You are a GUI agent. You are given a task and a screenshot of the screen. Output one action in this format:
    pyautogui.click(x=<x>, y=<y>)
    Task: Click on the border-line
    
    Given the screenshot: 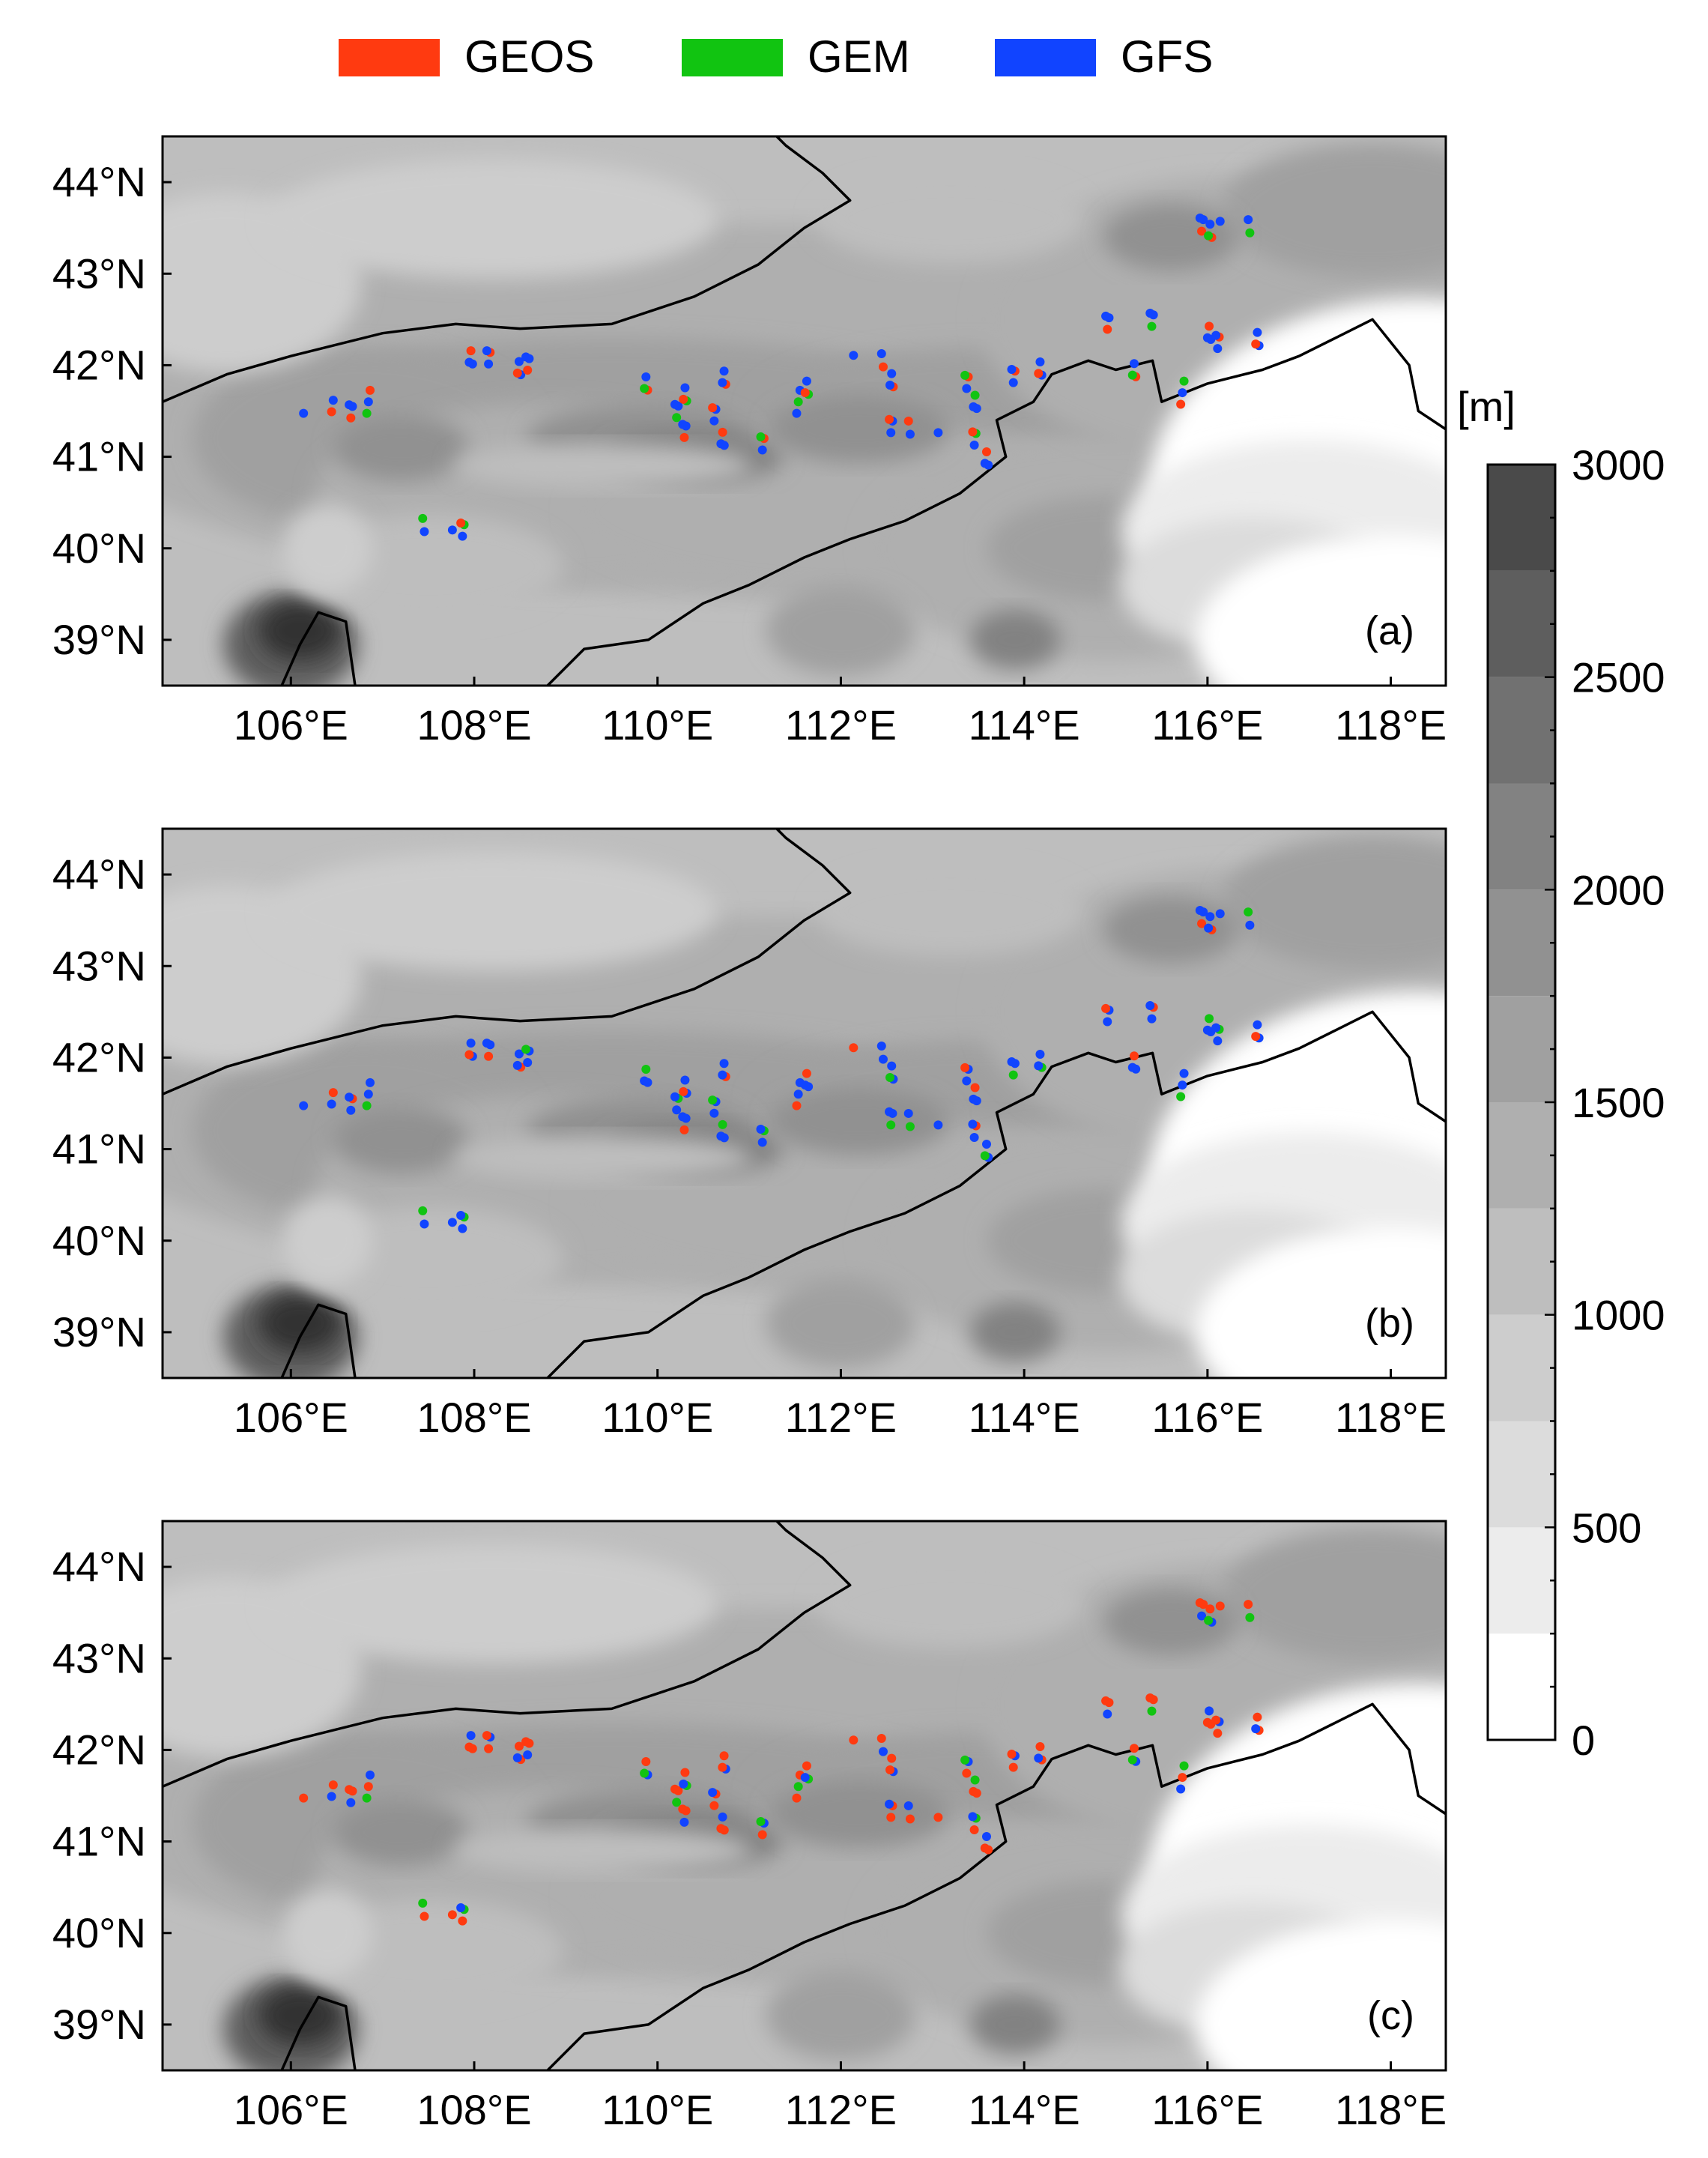 What is the action you would take?
    pyautogui.click(x=996, y=1886)
    